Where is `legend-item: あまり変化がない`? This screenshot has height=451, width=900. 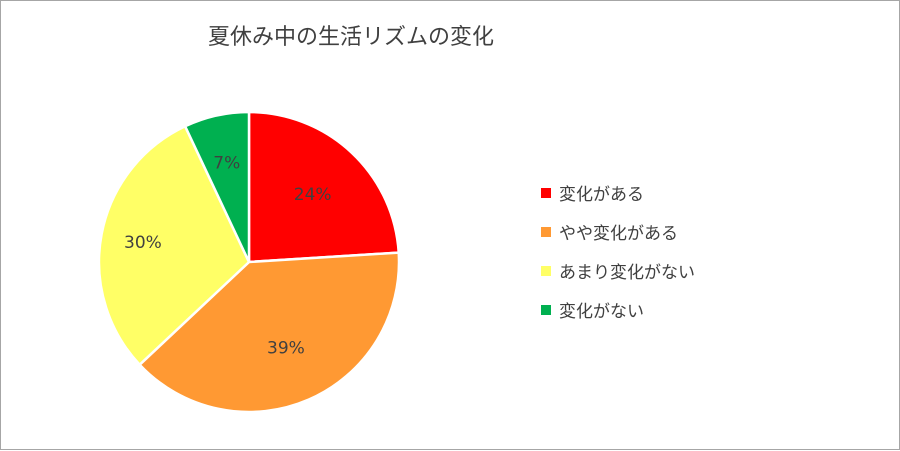 legend-item: あまり変化がない is located at coordinates (618, 270).